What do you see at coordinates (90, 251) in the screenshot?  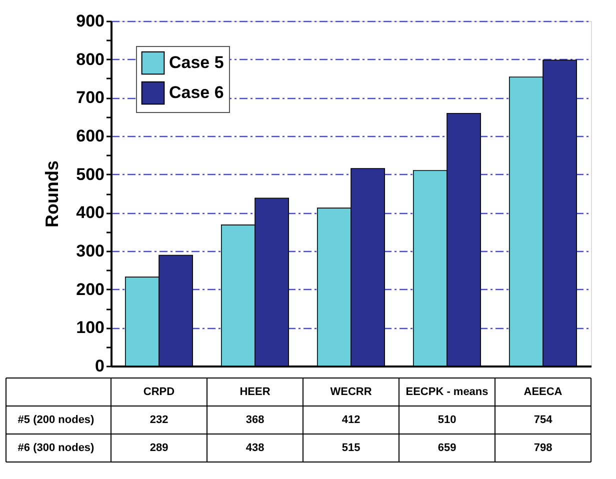 I see `y-tick-label: 300` at bounding box center [90, 251].